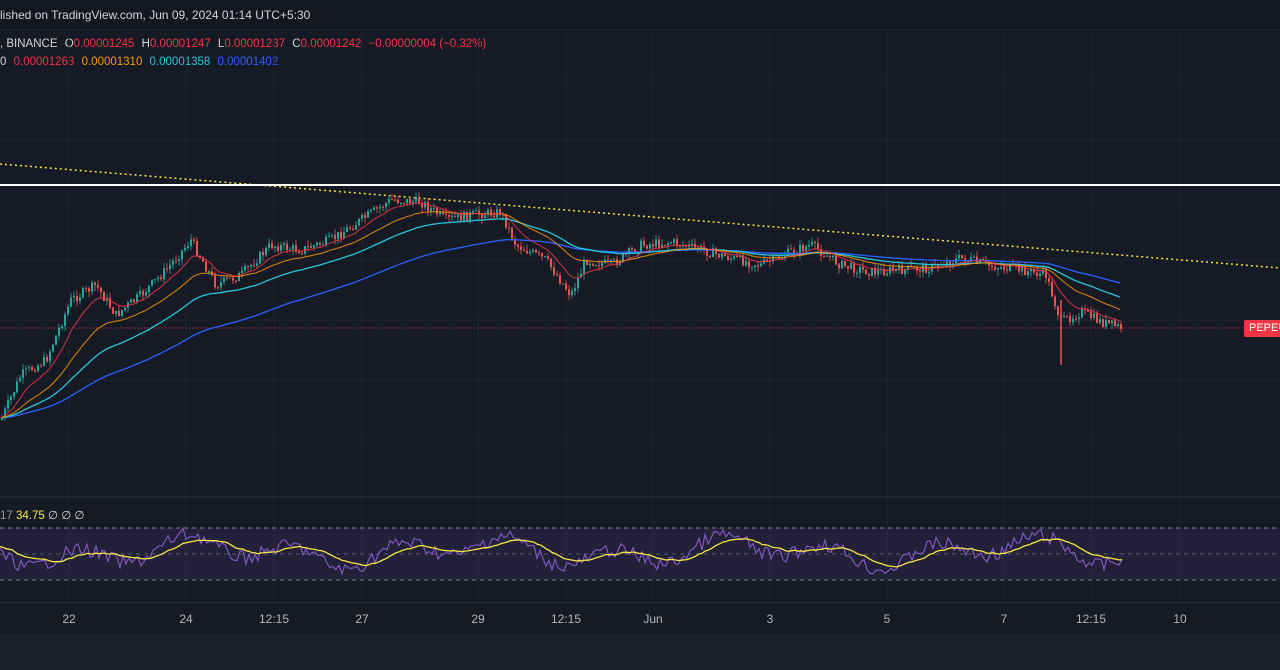  What do you see at coordinates (770, 619) in the screenshot?
I see `x-tick: 3` at bounding box center [770, 619].